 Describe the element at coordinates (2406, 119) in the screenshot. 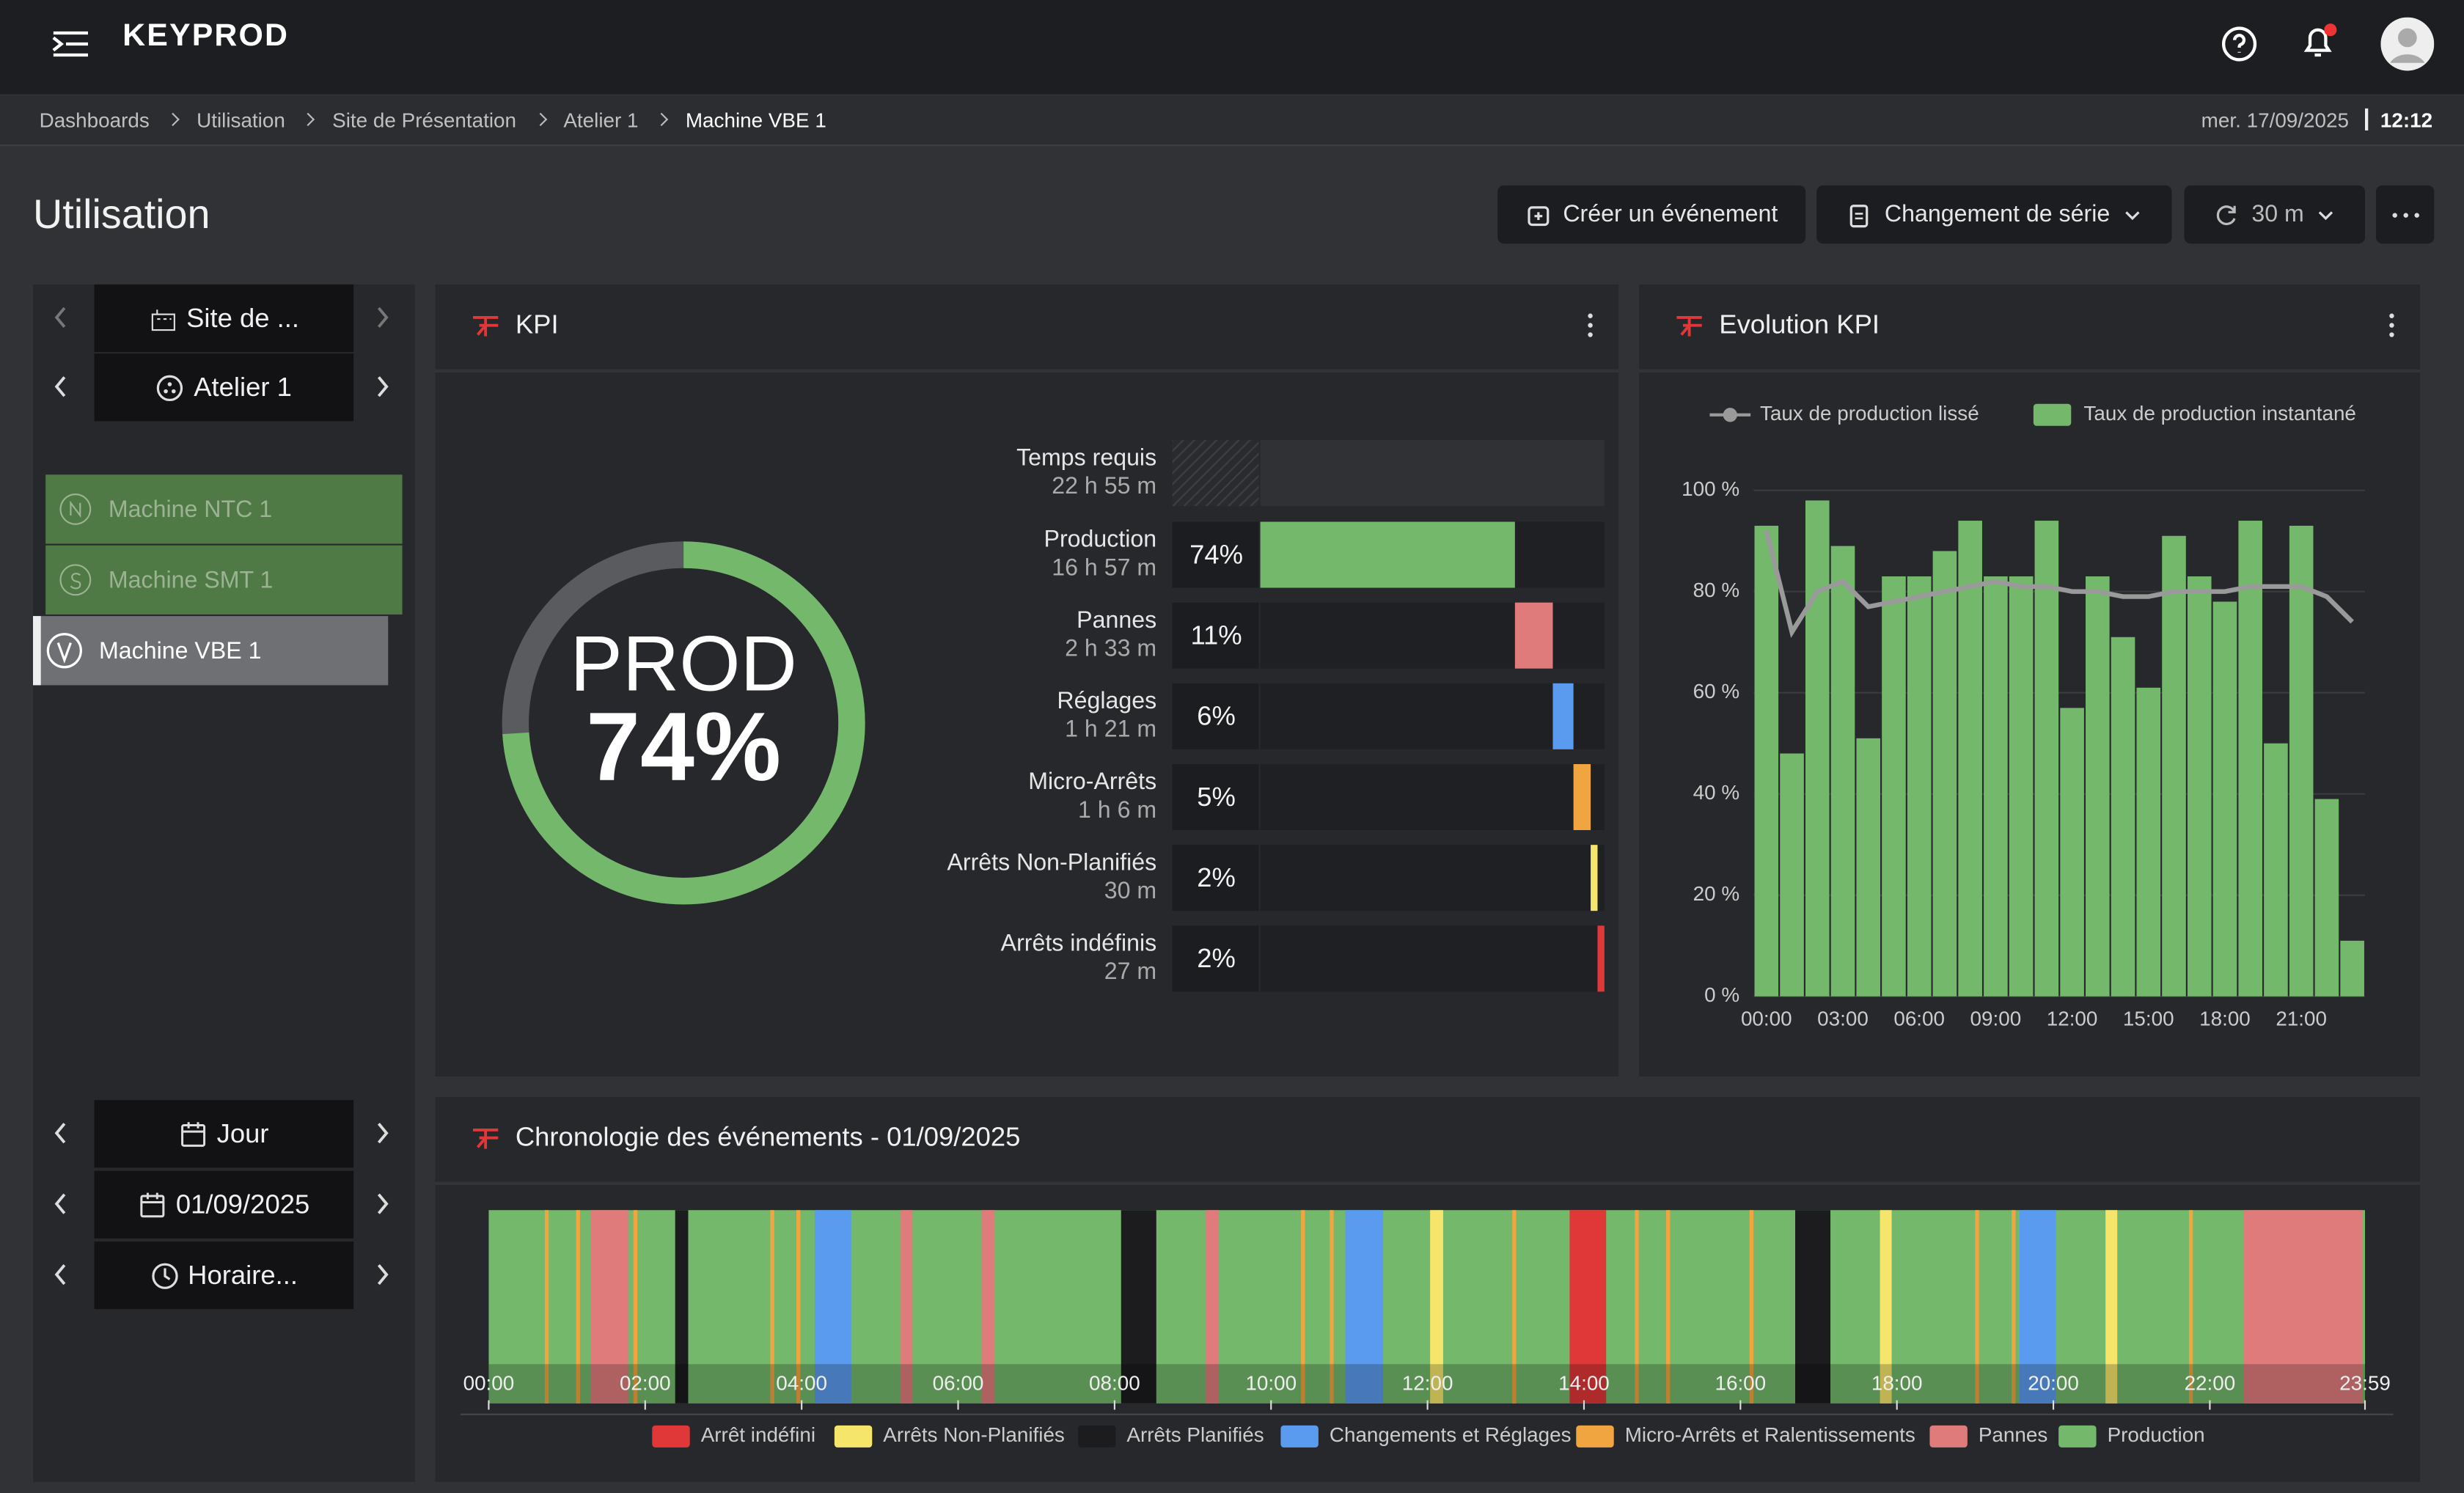

I see `time: 12:12` at that location.